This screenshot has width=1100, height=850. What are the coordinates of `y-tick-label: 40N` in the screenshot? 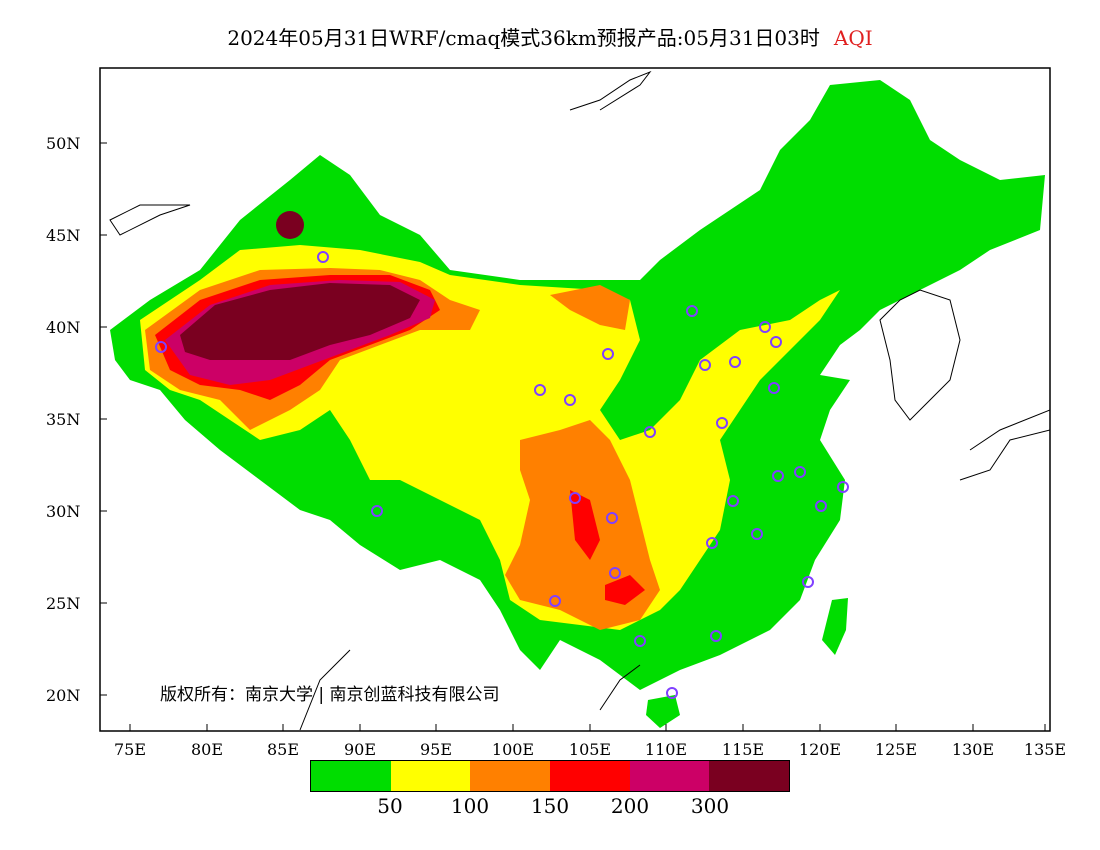 It's located at (63, 327).